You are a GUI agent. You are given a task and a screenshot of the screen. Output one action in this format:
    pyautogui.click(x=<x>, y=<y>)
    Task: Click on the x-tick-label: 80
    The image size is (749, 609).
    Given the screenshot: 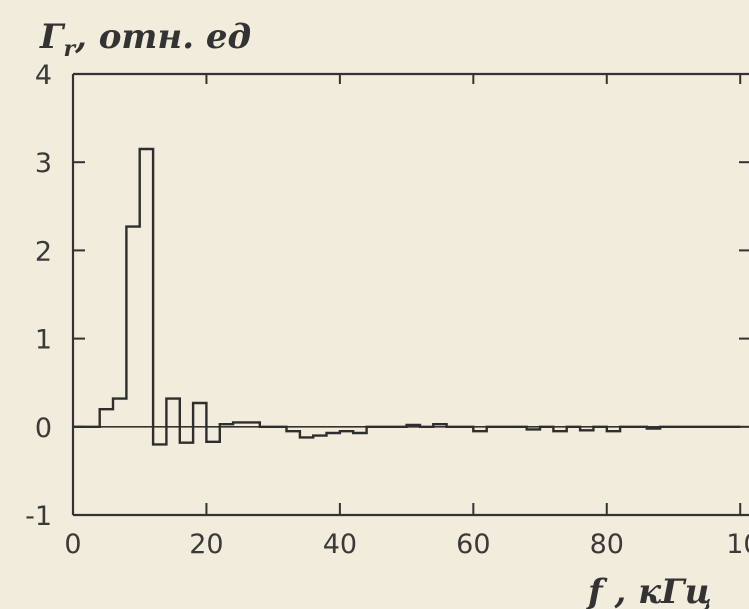 What is the action you would take?
    pyautogui.click(x=607, y=544)
    